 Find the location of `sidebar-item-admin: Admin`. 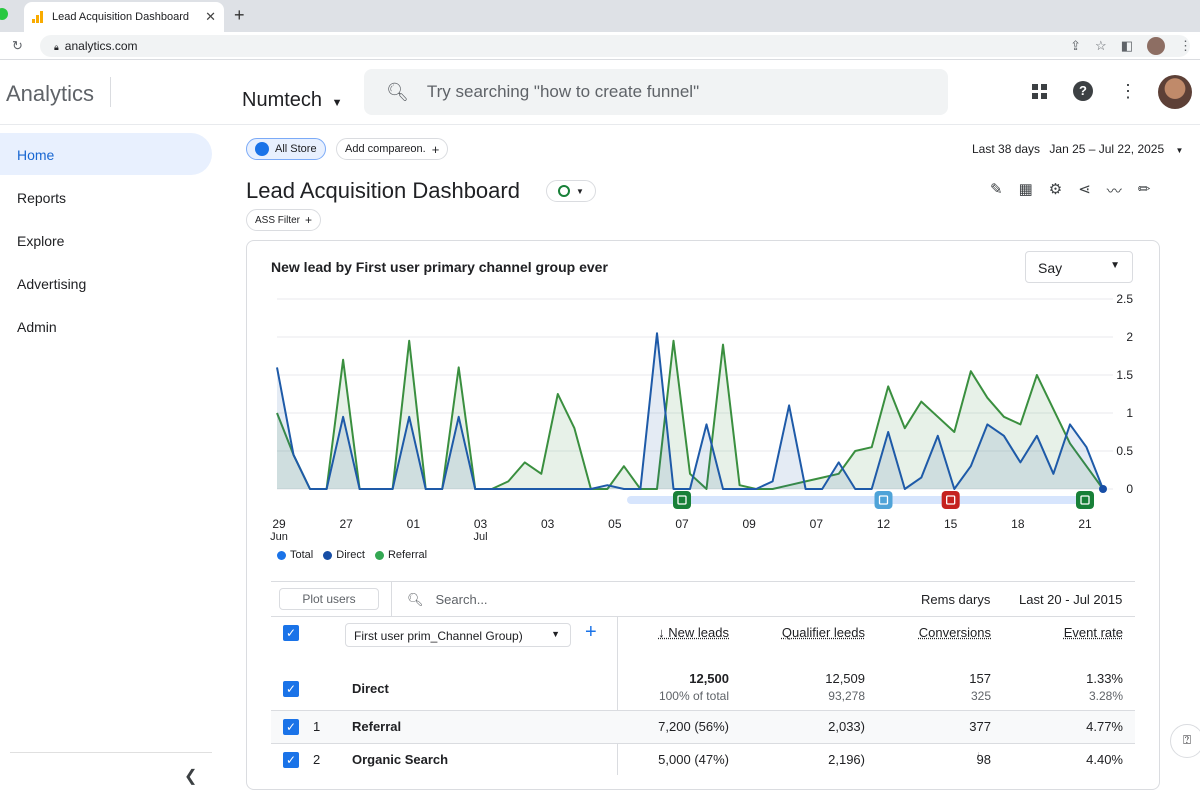

sidebar-item-admin: Admin is located at coordinates (37, 327).